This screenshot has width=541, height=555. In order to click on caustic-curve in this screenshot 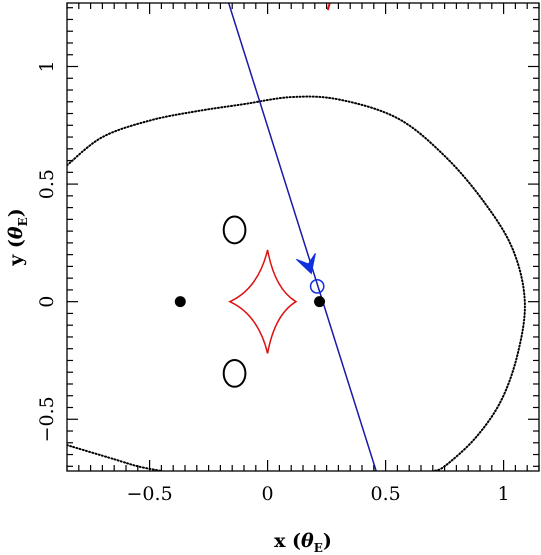, I will do `click(263, 301)`.